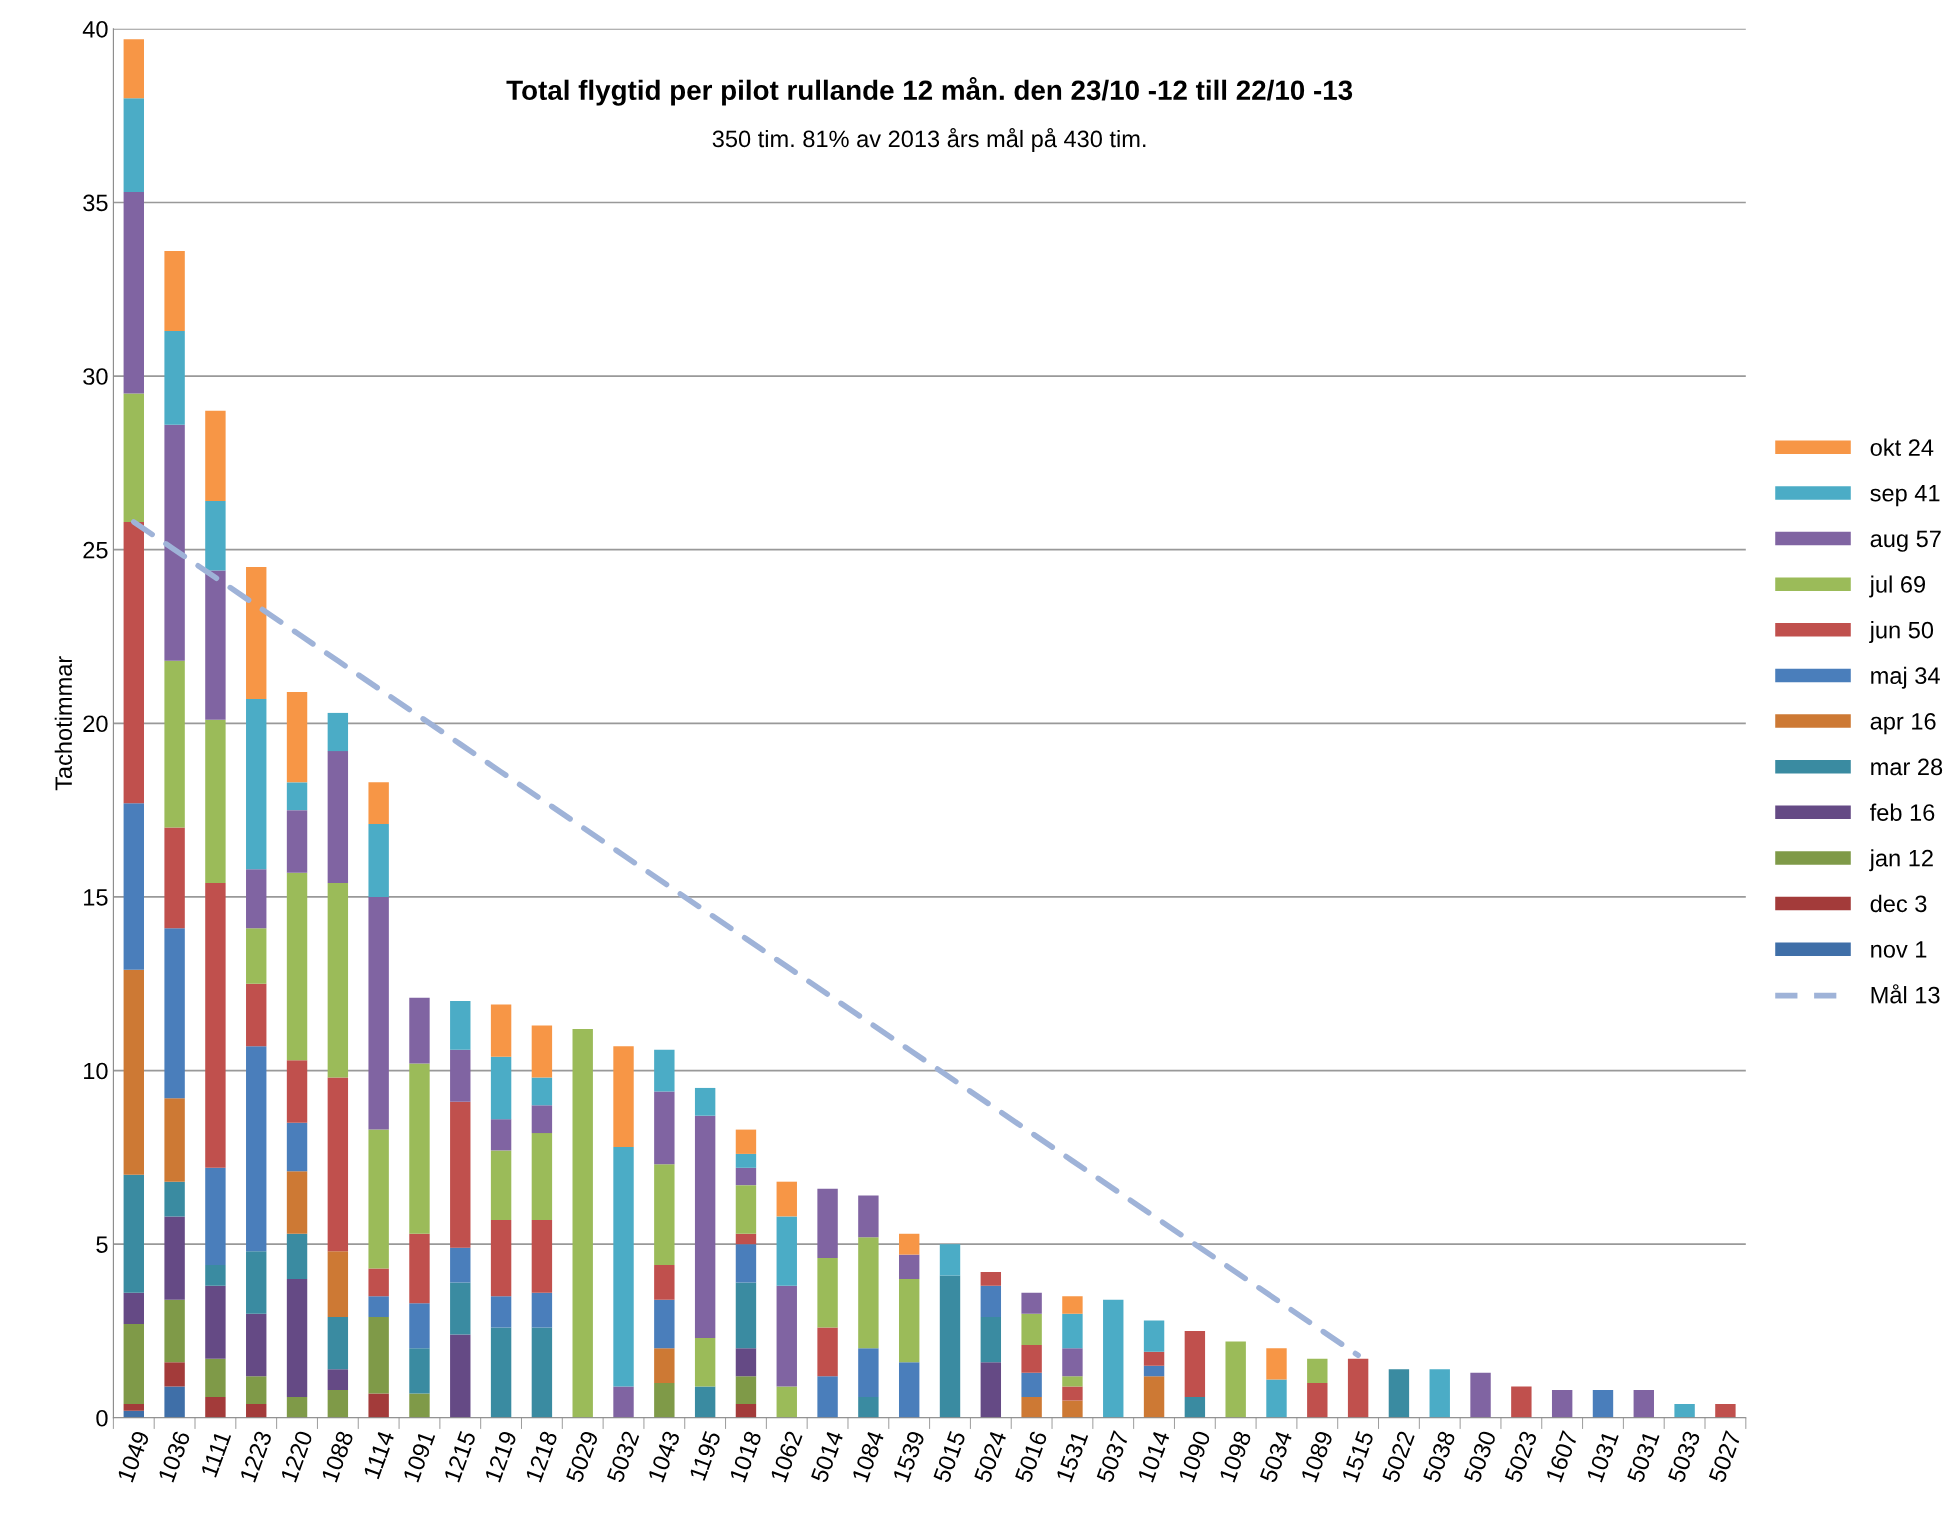 This screenshot has width=1955, height=1518. What do you see at coordinates (1521, 1457) in the screenshot?
I see `x-tick-label: 5023` at bounding box center [1521, 1457].